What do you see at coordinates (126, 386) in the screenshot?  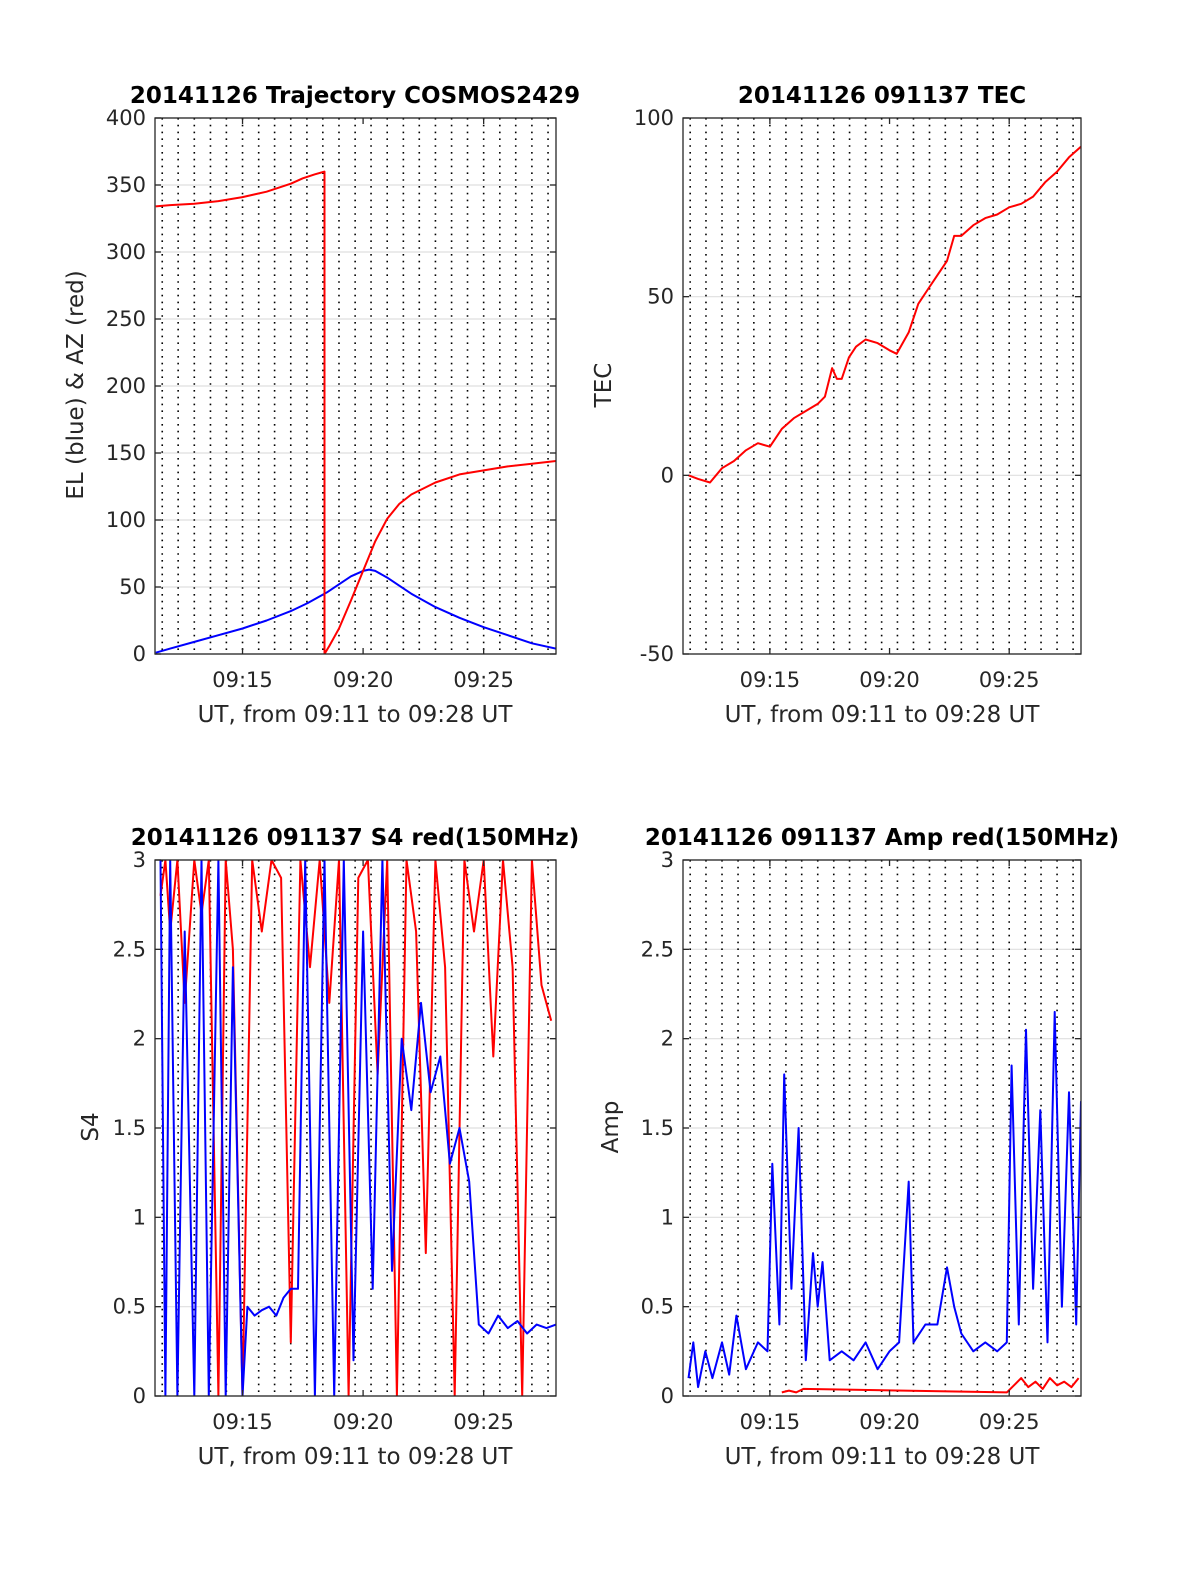 I see `trajectory-y-tick-label: 200` at bounding box center [126, 386].